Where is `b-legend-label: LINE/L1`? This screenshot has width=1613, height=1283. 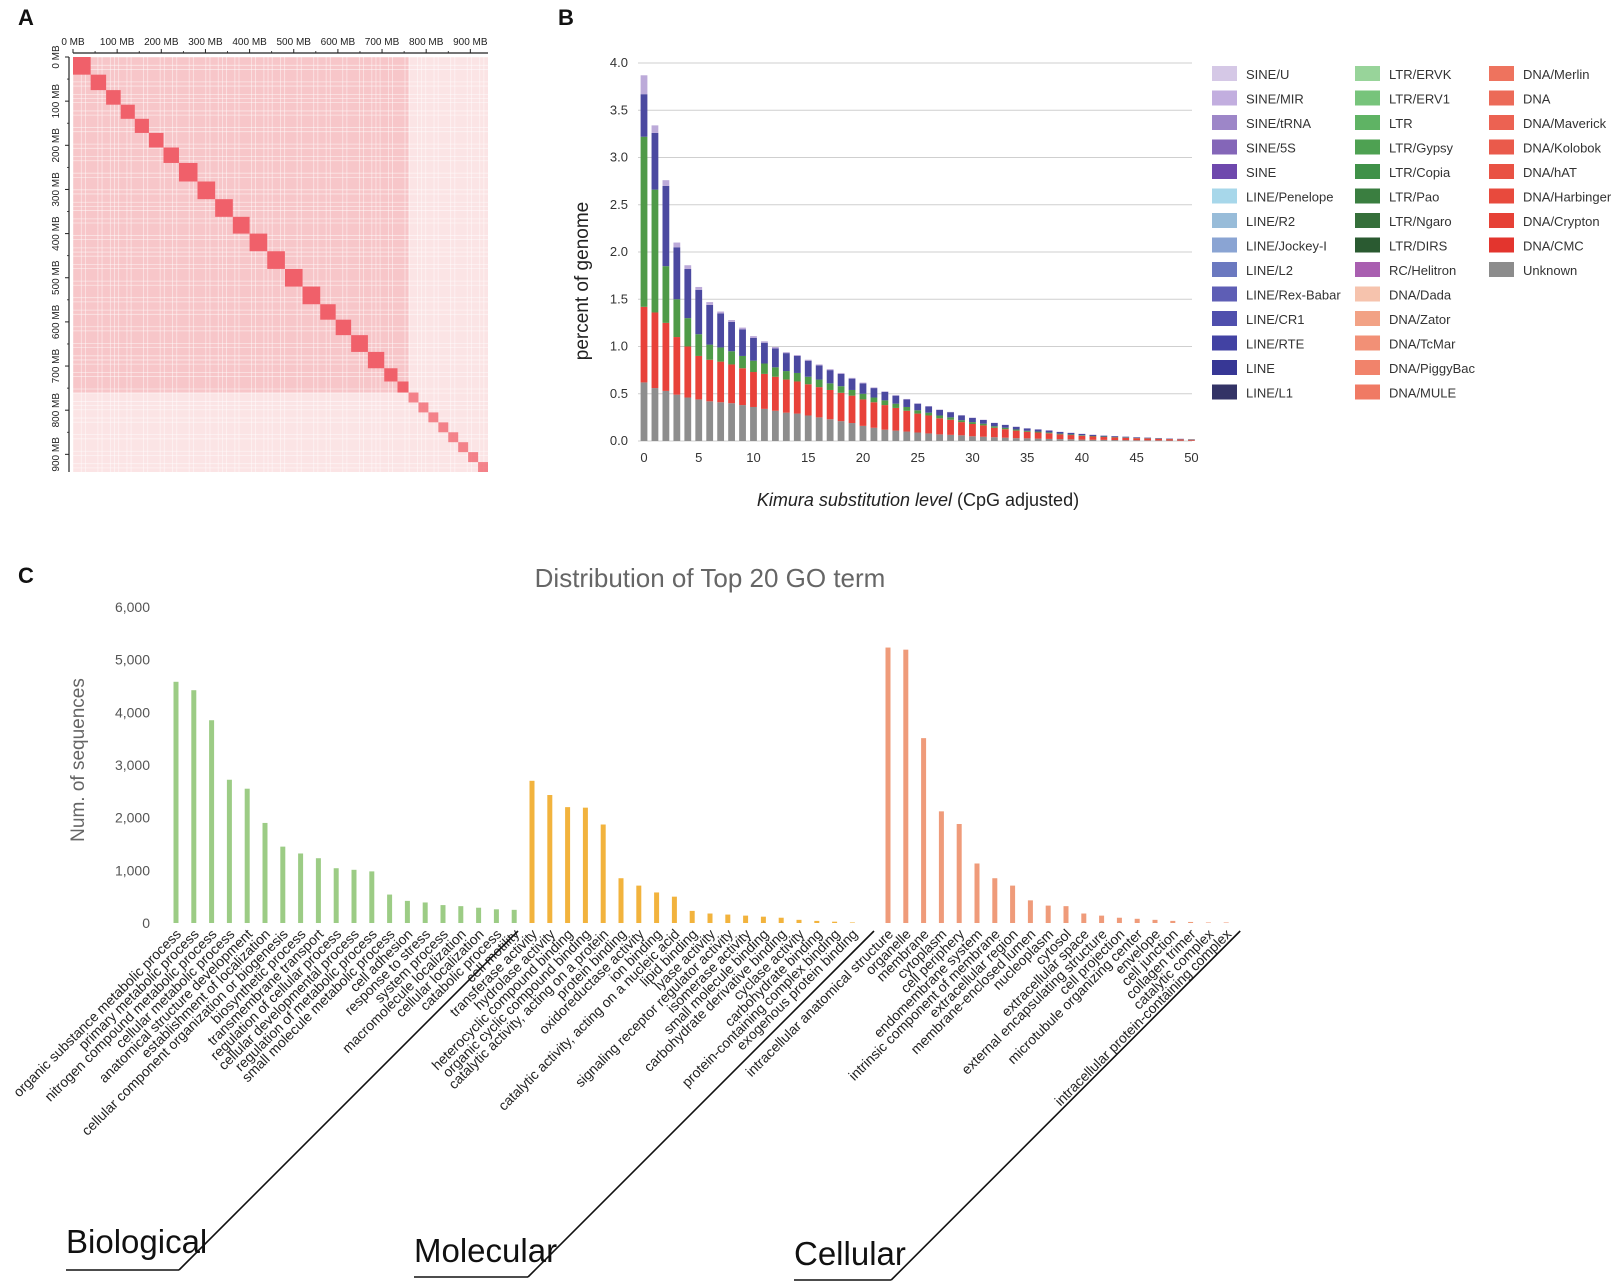
b-legend-label: LINE/L1 is located at coordinates (1269, 393).